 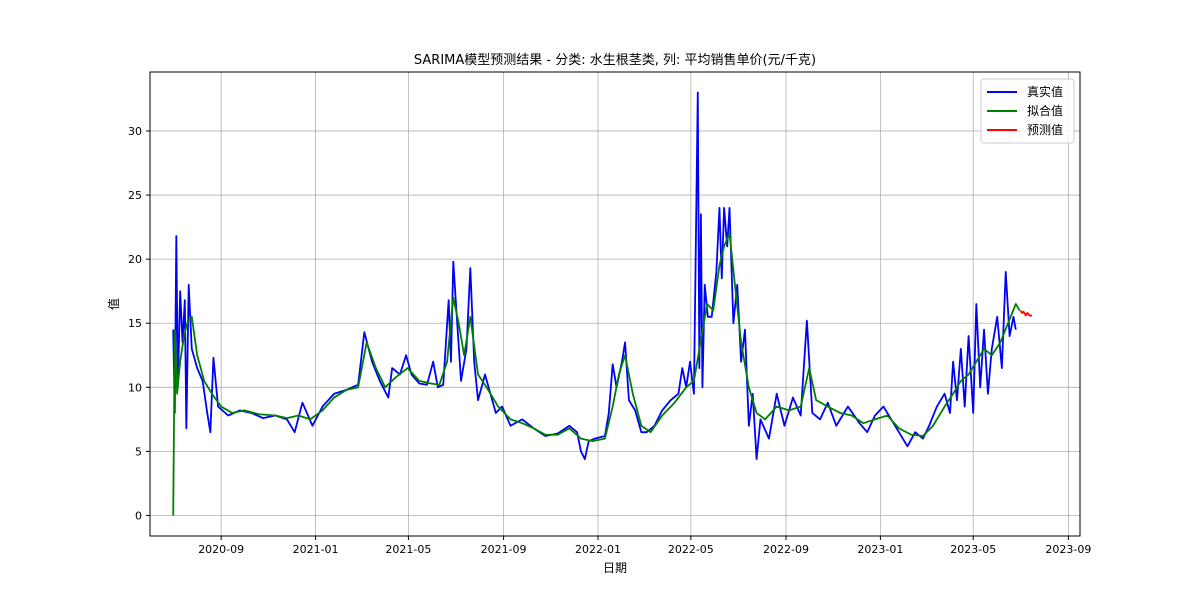 I want to click on y-axis: 0 5 10 15 20 25 30, so click(x=139, y=323).